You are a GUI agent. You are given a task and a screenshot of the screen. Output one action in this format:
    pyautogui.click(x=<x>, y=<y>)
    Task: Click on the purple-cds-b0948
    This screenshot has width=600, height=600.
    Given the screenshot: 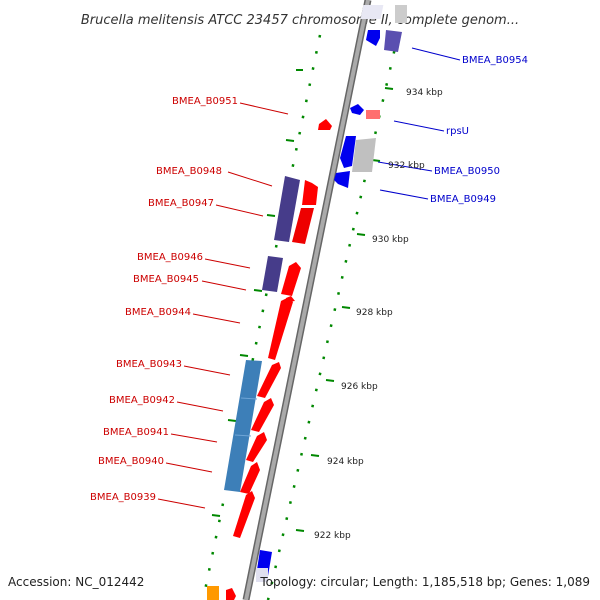 What is the action you would take?
    pyautogui.click(x=287, y=209)
    